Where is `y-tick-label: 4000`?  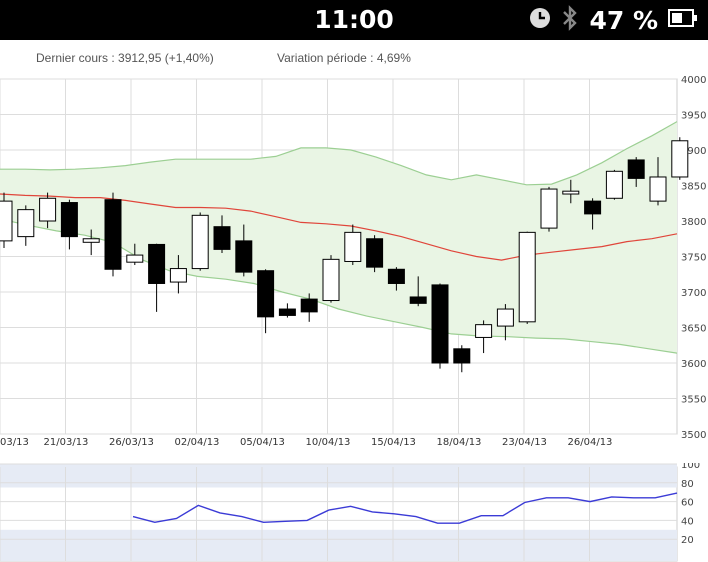
y-tick-label: 4000 is located at coordinates (693, 80).